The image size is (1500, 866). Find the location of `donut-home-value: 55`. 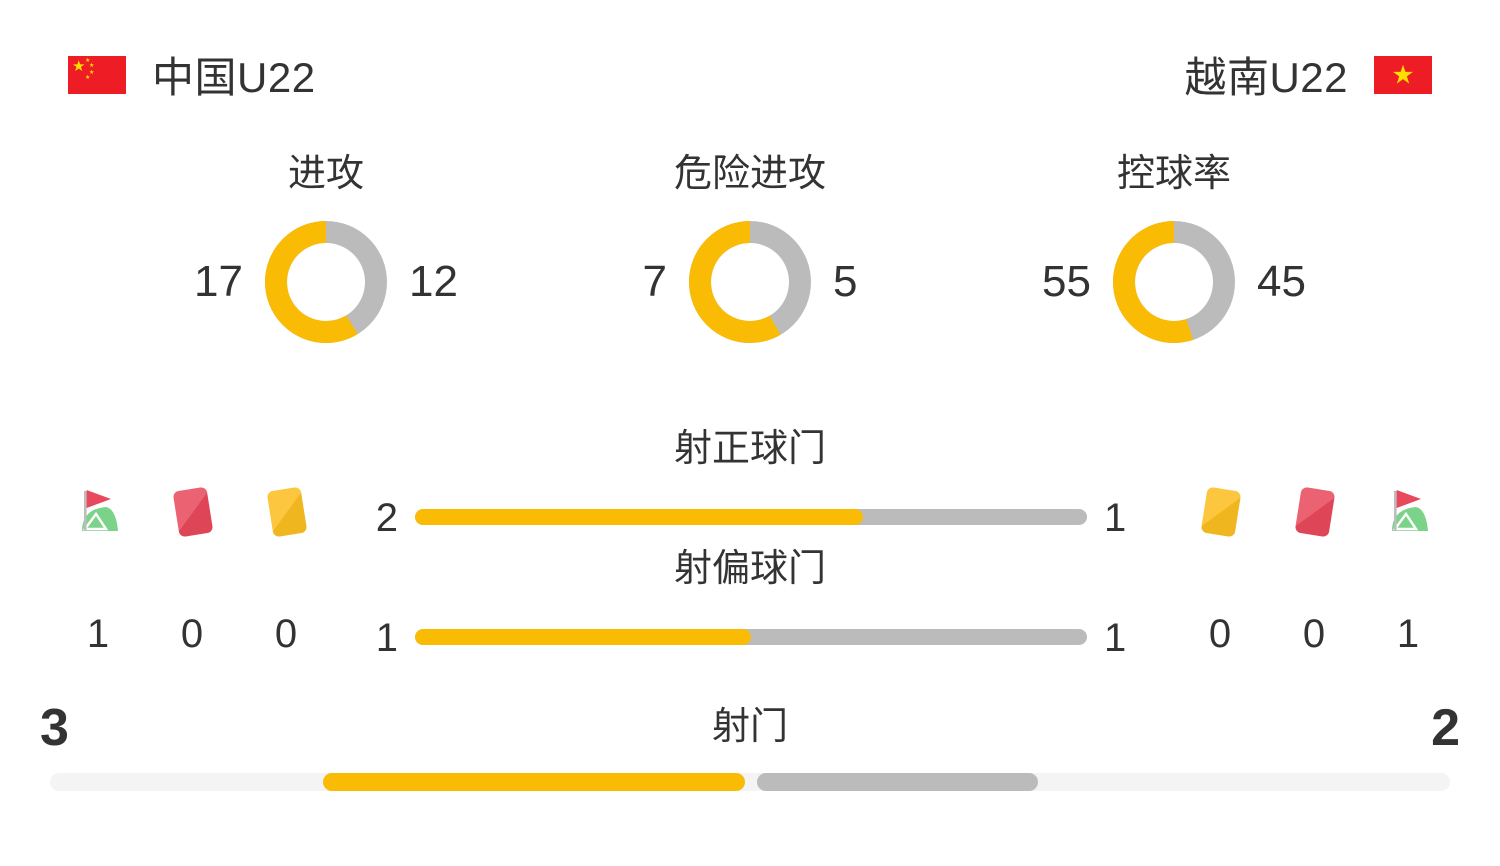

donut-home-value: 55 is located at coordinates (1066, 281).